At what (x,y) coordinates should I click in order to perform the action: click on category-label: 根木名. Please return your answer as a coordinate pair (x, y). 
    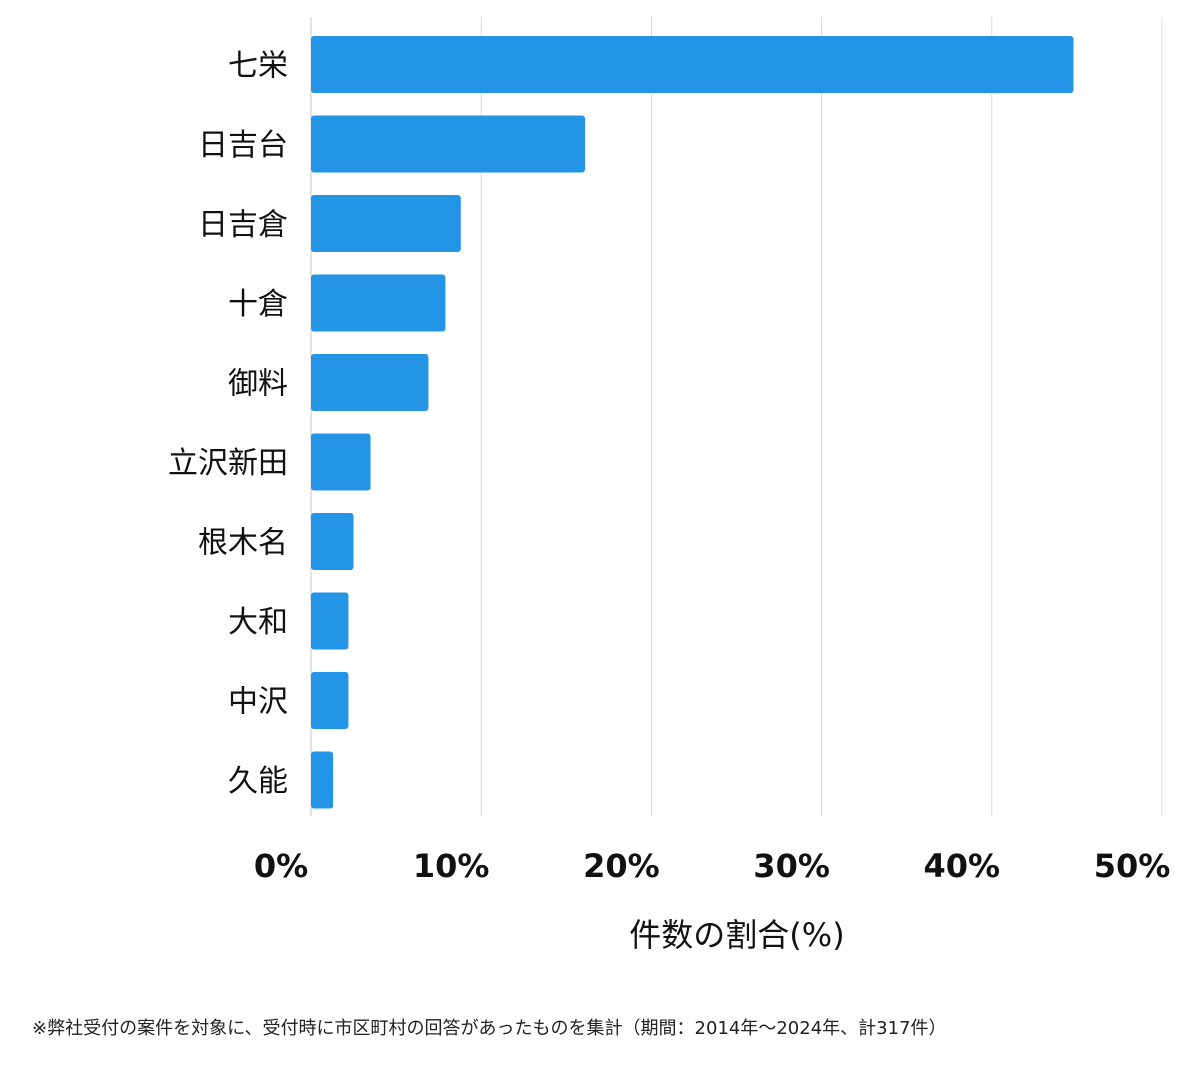
    Looking at the image, I should click on (243, 543).